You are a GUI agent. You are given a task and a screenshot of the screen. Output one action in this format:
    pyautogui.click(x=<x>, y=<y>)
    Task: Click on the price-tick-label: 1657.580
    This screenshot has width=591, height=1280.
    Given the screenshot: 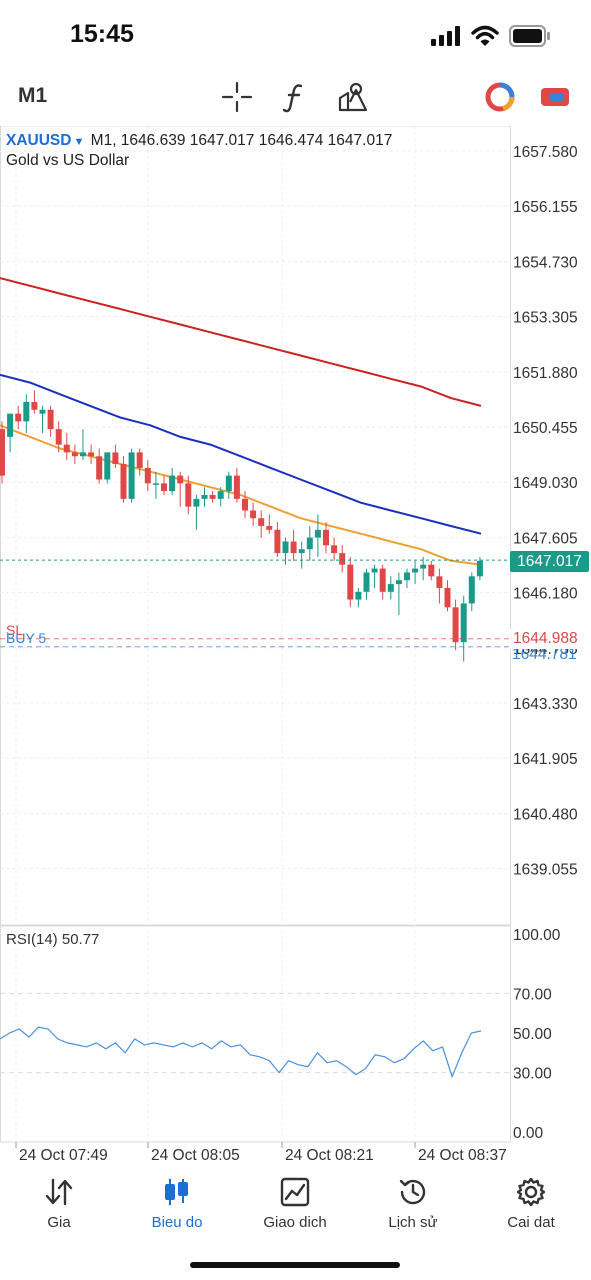 What is the action you would take?
    pyautogui.click(x=545, y=152)
    